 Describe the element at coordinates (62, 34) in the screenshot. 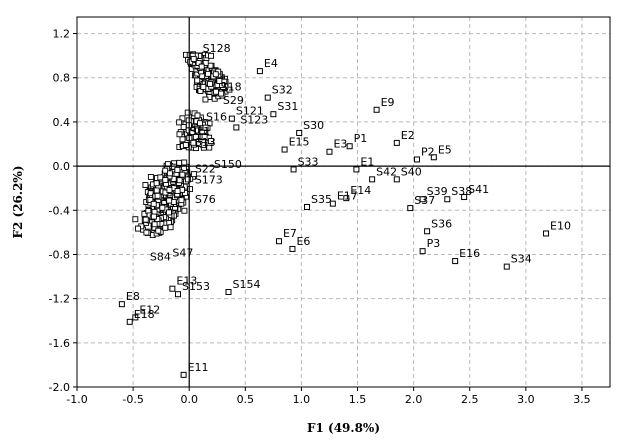

I see `y-tick-label: 1.2` at that location.